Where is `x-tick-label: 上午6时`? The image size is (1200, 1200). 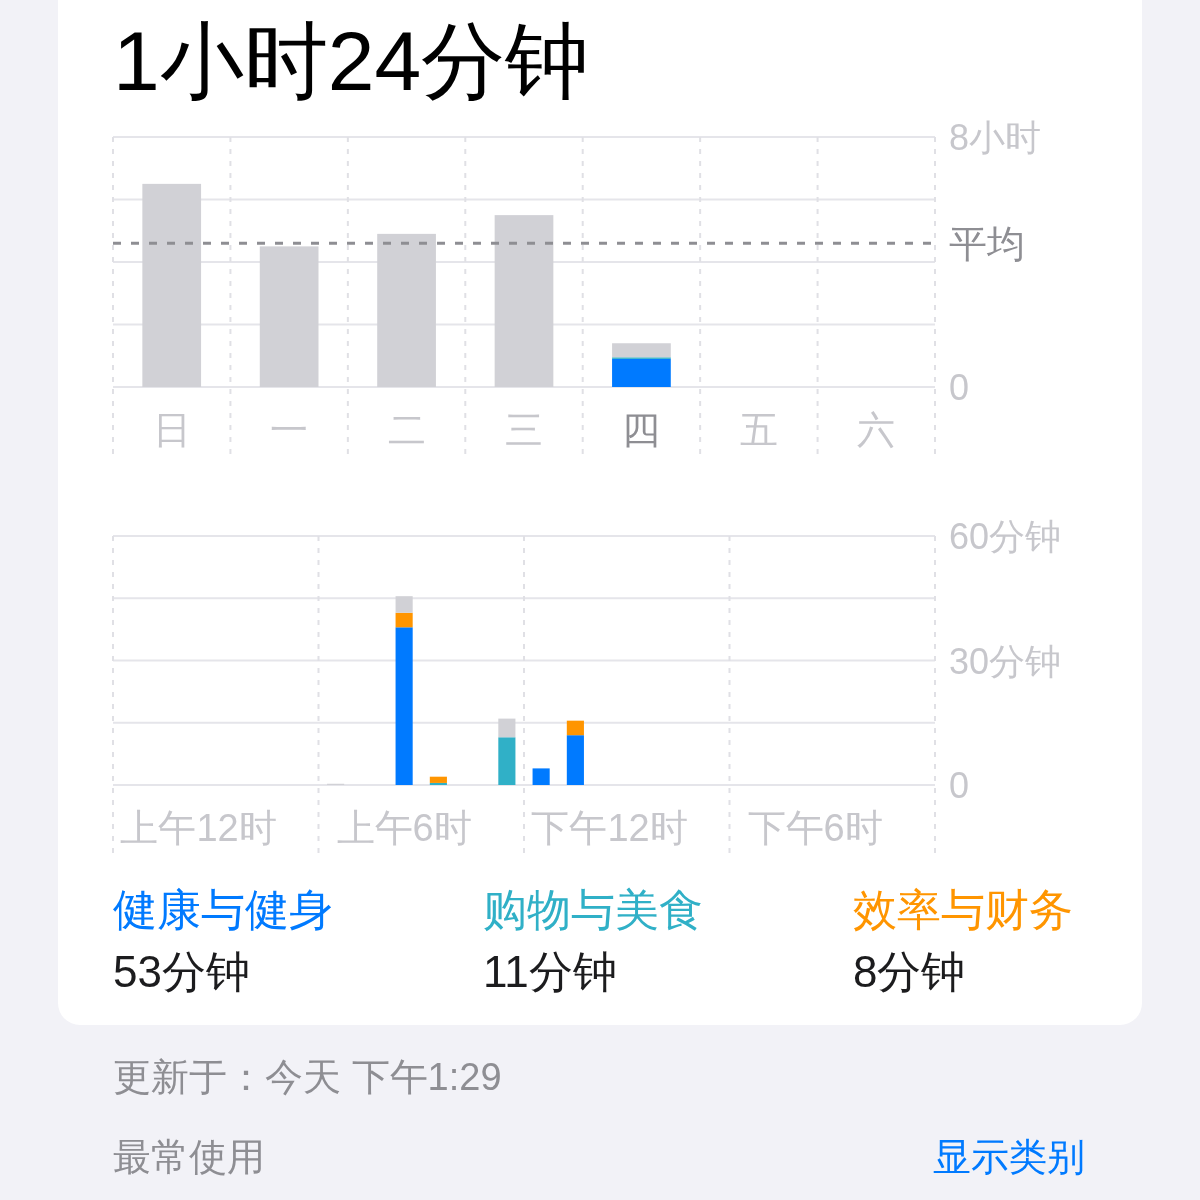 x-tick-label: 上午6时 is located at coordinates (404, 828).